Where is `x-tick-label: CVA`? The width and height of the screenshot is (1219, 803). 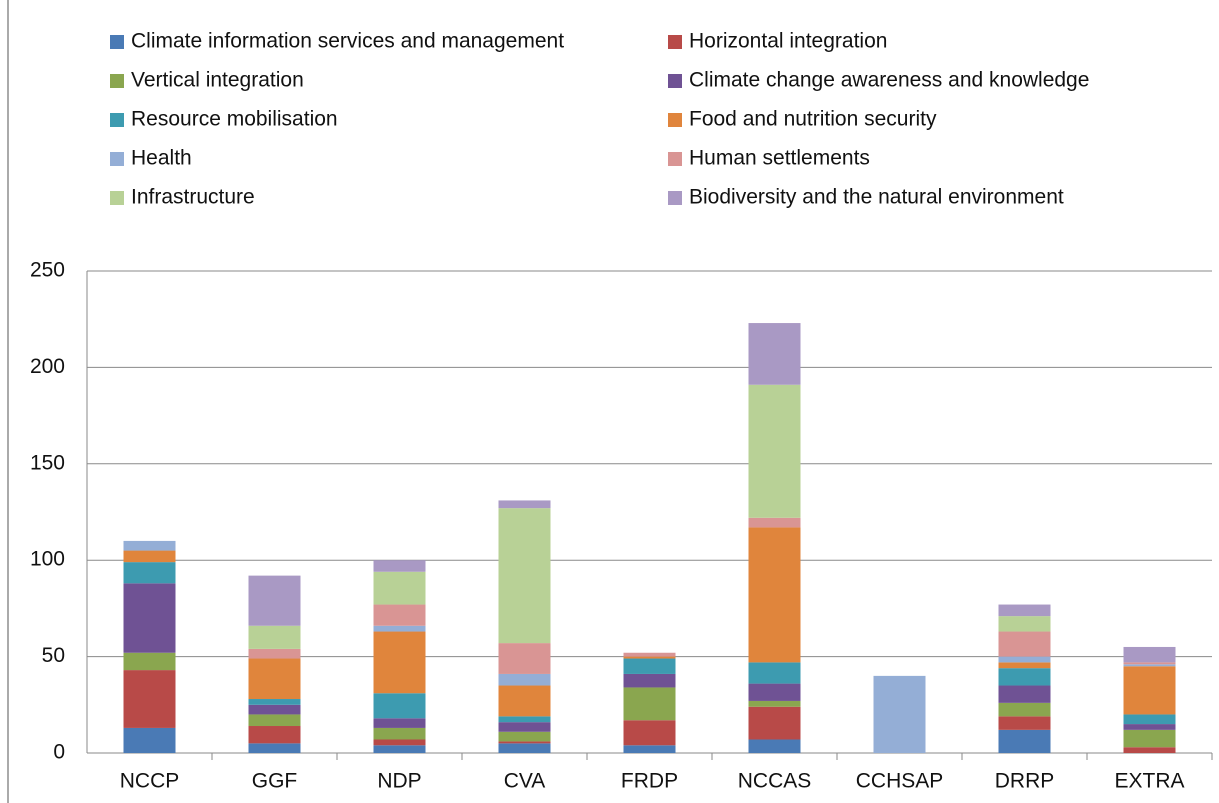 x-tick-label: CVA is located at coordinates (525, 781).